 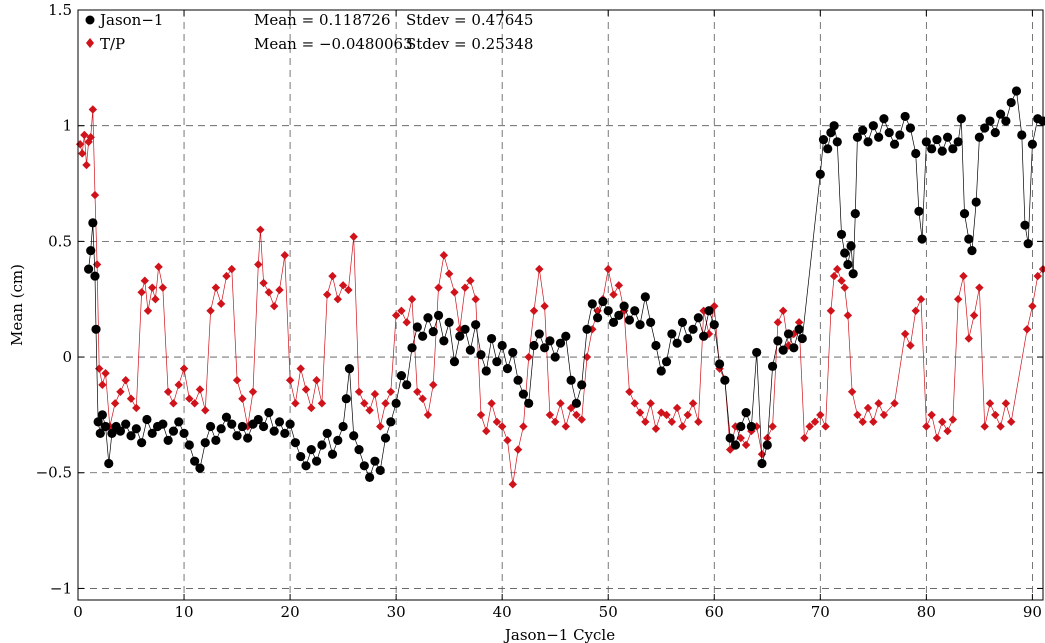 What do you see at coordinates (396, 612) in the screenshot?
I see `x-tick-label: 30` at bounding box center [396, 612].